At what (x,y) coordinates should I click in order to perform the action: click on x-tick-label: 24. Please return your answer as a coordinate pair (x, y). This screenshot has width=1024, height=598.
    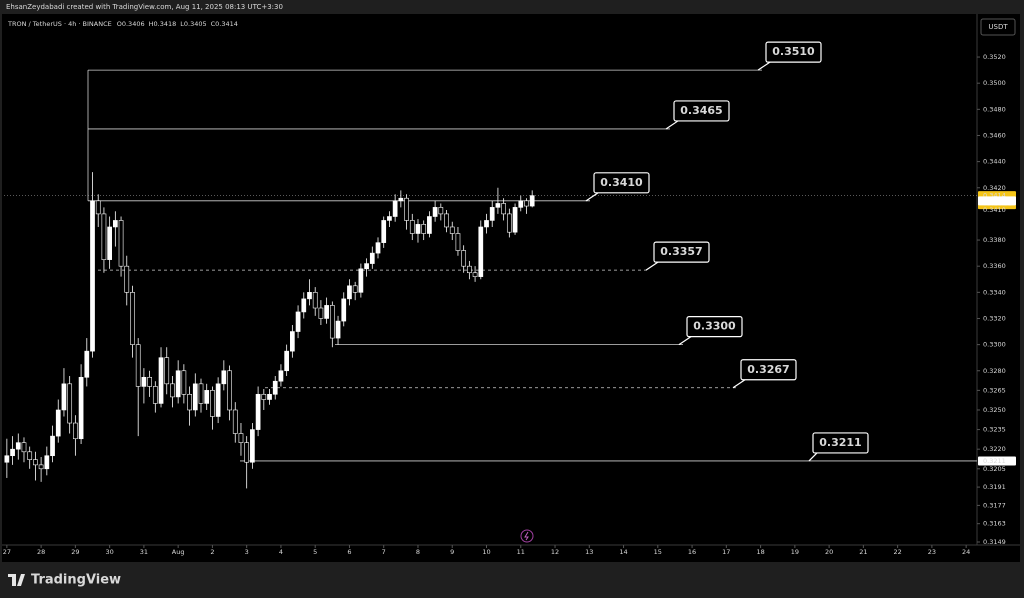
    Looking at the image, I should click on (966, 552).